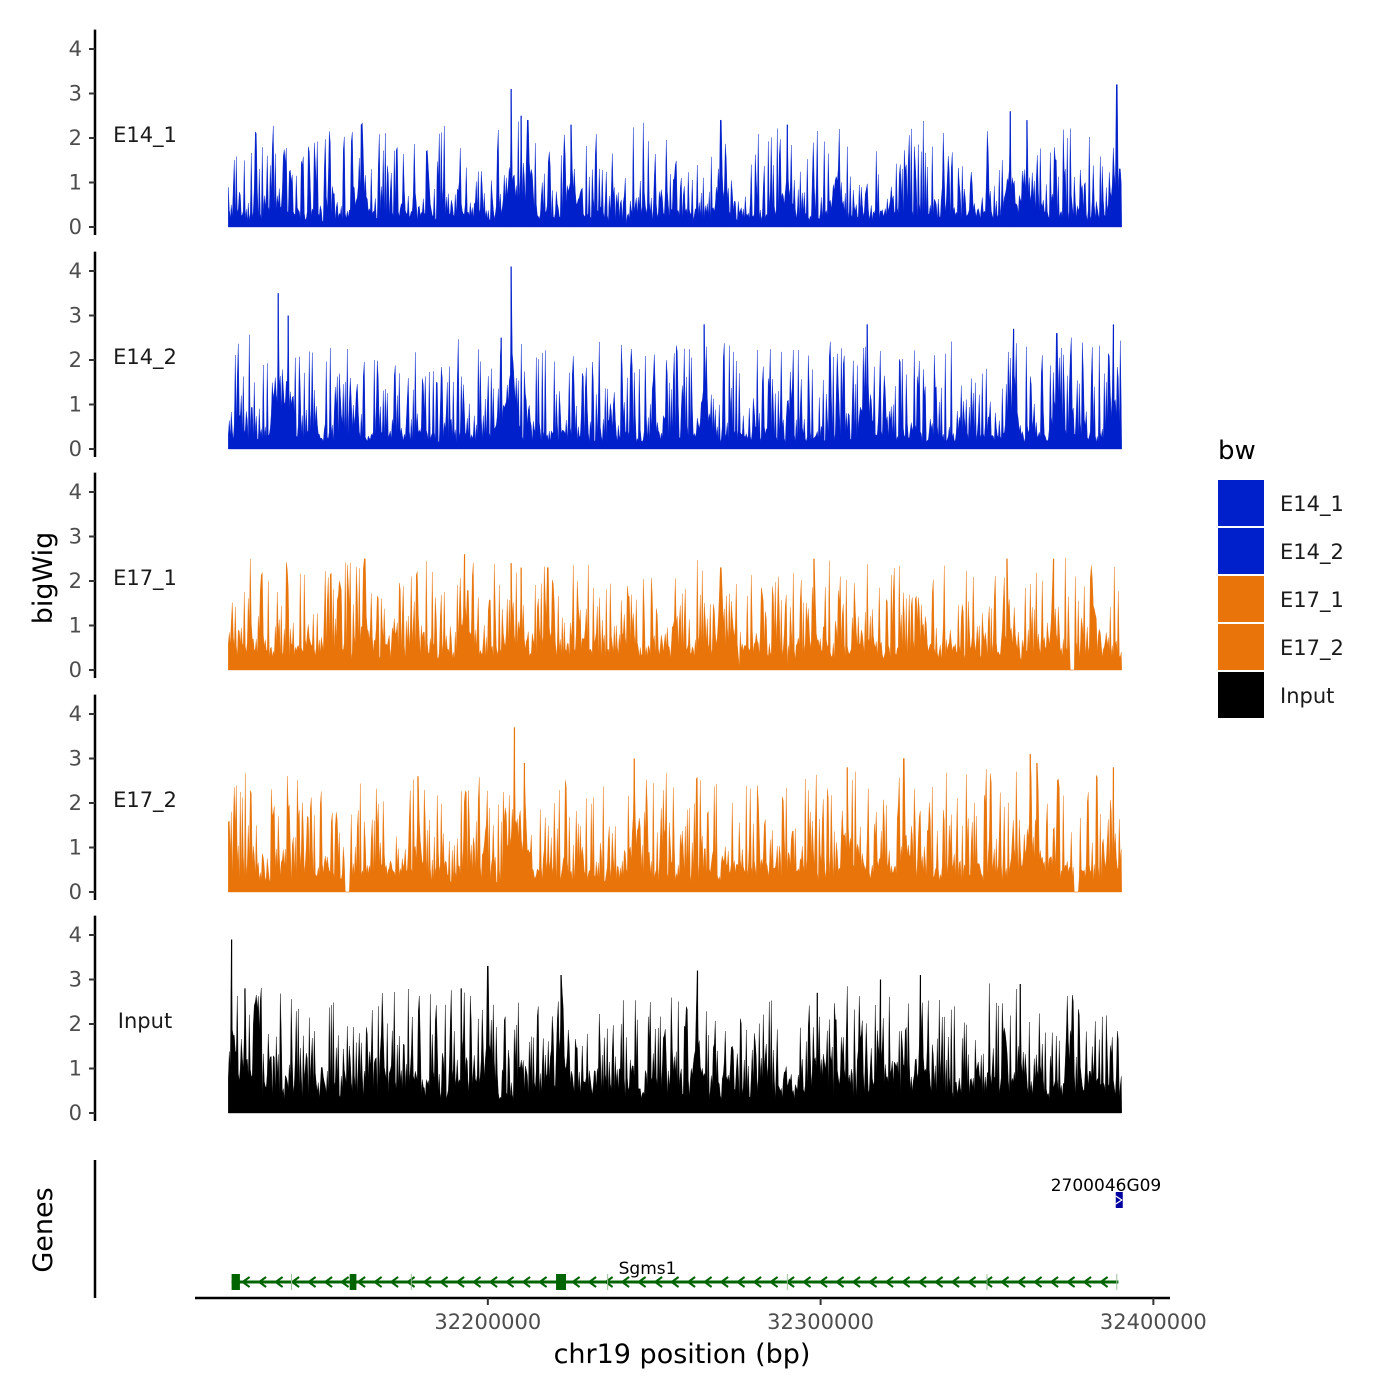 Image resolution: width=1400 pixels, height=1400 pixels. What do you see at coordinates (1237, 451) in the screenshot?
I see `legend-title: bw` at bounding box center [1237, 451].